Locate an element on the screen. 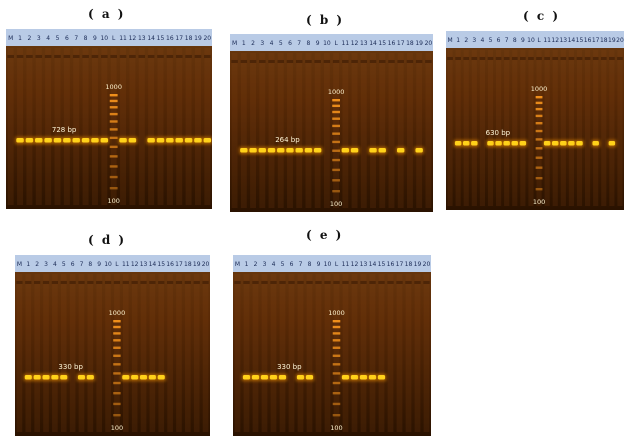 Image resolution: width=630 pixels, height=436 pixels. lane-number: 10 is located at coordinates (104, 38).